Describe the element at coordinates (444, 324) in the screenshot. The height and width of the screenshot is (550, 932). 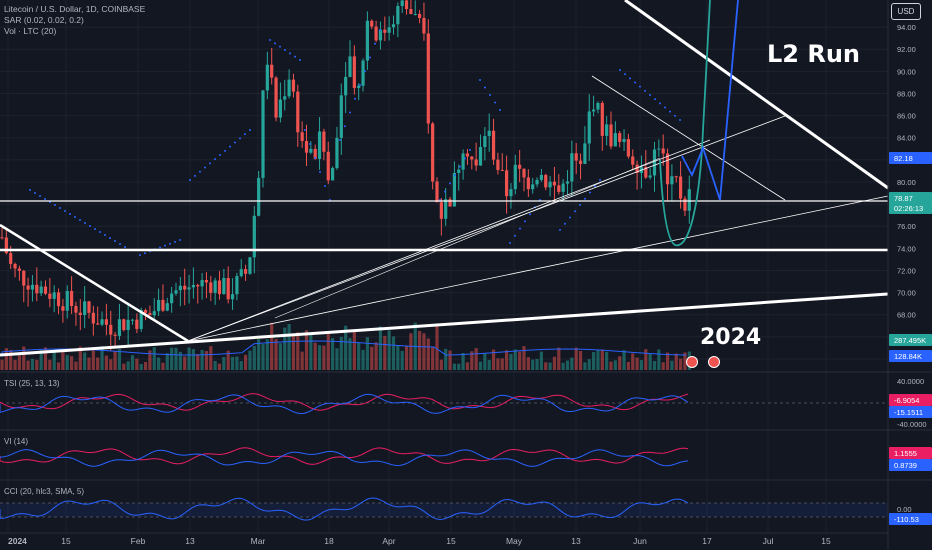
I see `trendline-support-long` at that location.